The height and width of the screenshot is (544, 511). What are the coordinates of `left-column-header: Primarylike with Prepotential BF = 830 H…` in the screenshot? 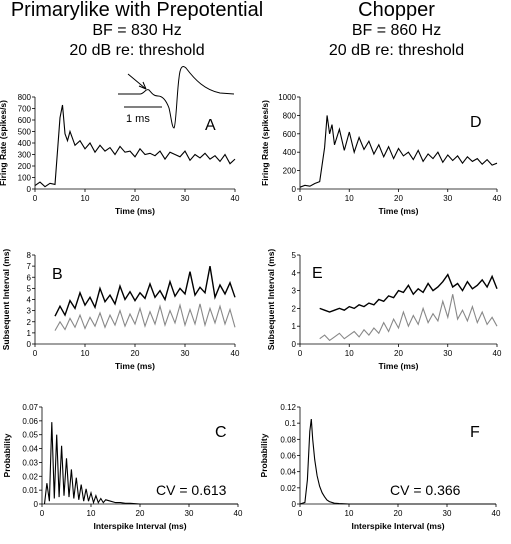 It's located at (137, 30).